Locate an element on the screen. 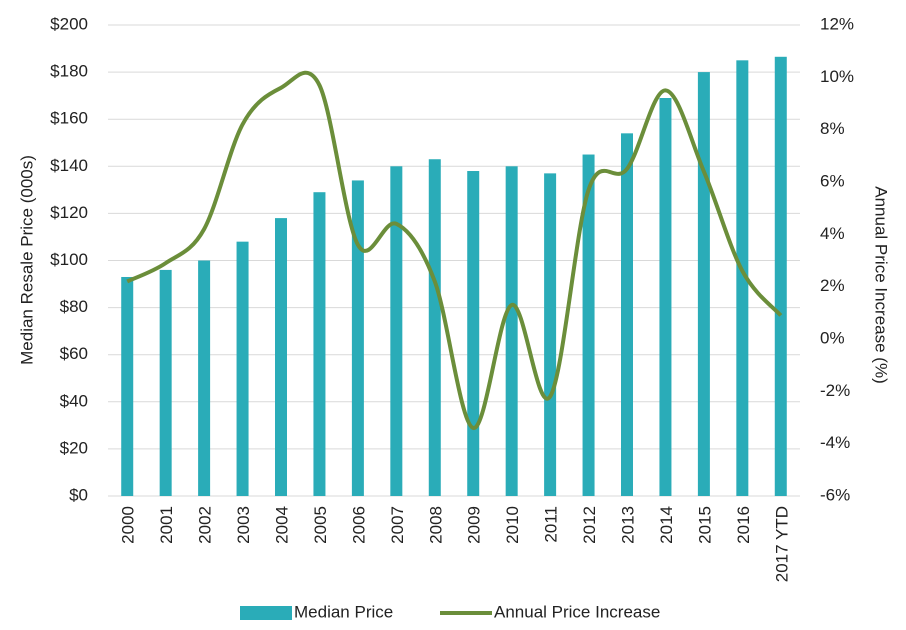 This screenshot has width=906, height=630. x-tick-label: 2012 is located at coordinates (589, 525).